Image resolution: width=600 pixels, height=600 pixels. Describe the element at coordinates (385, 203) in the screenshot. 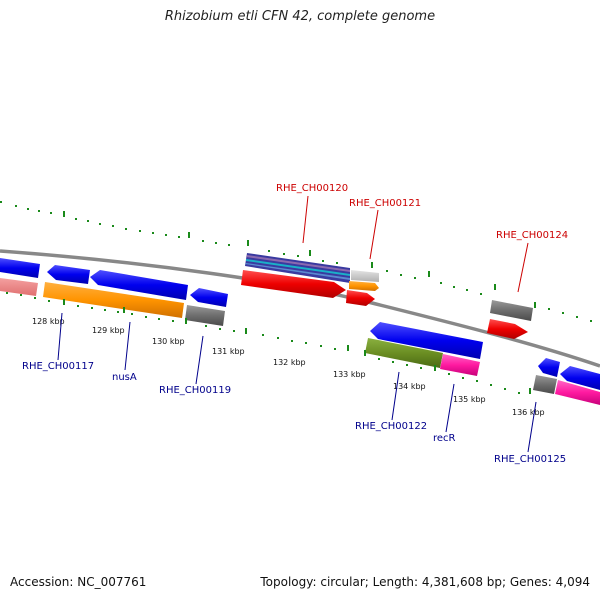

I see `gene-label-forward: RHE_CH00121` at that location.